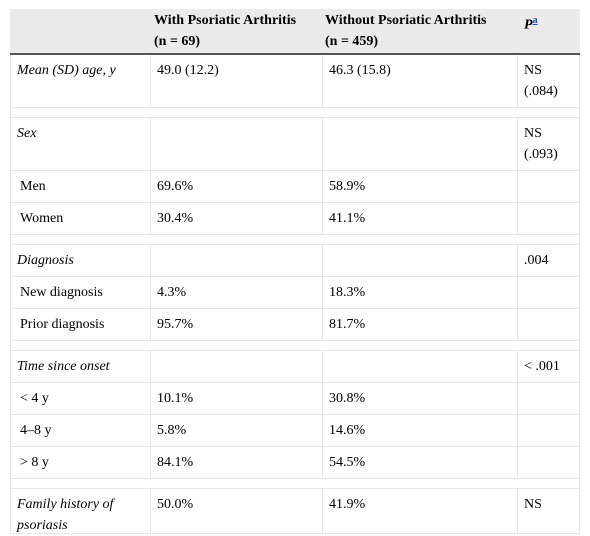 This screenshot has width=590, height=536. I want to click on table-row-sex: Sex NS (.093), so click(295, 144).